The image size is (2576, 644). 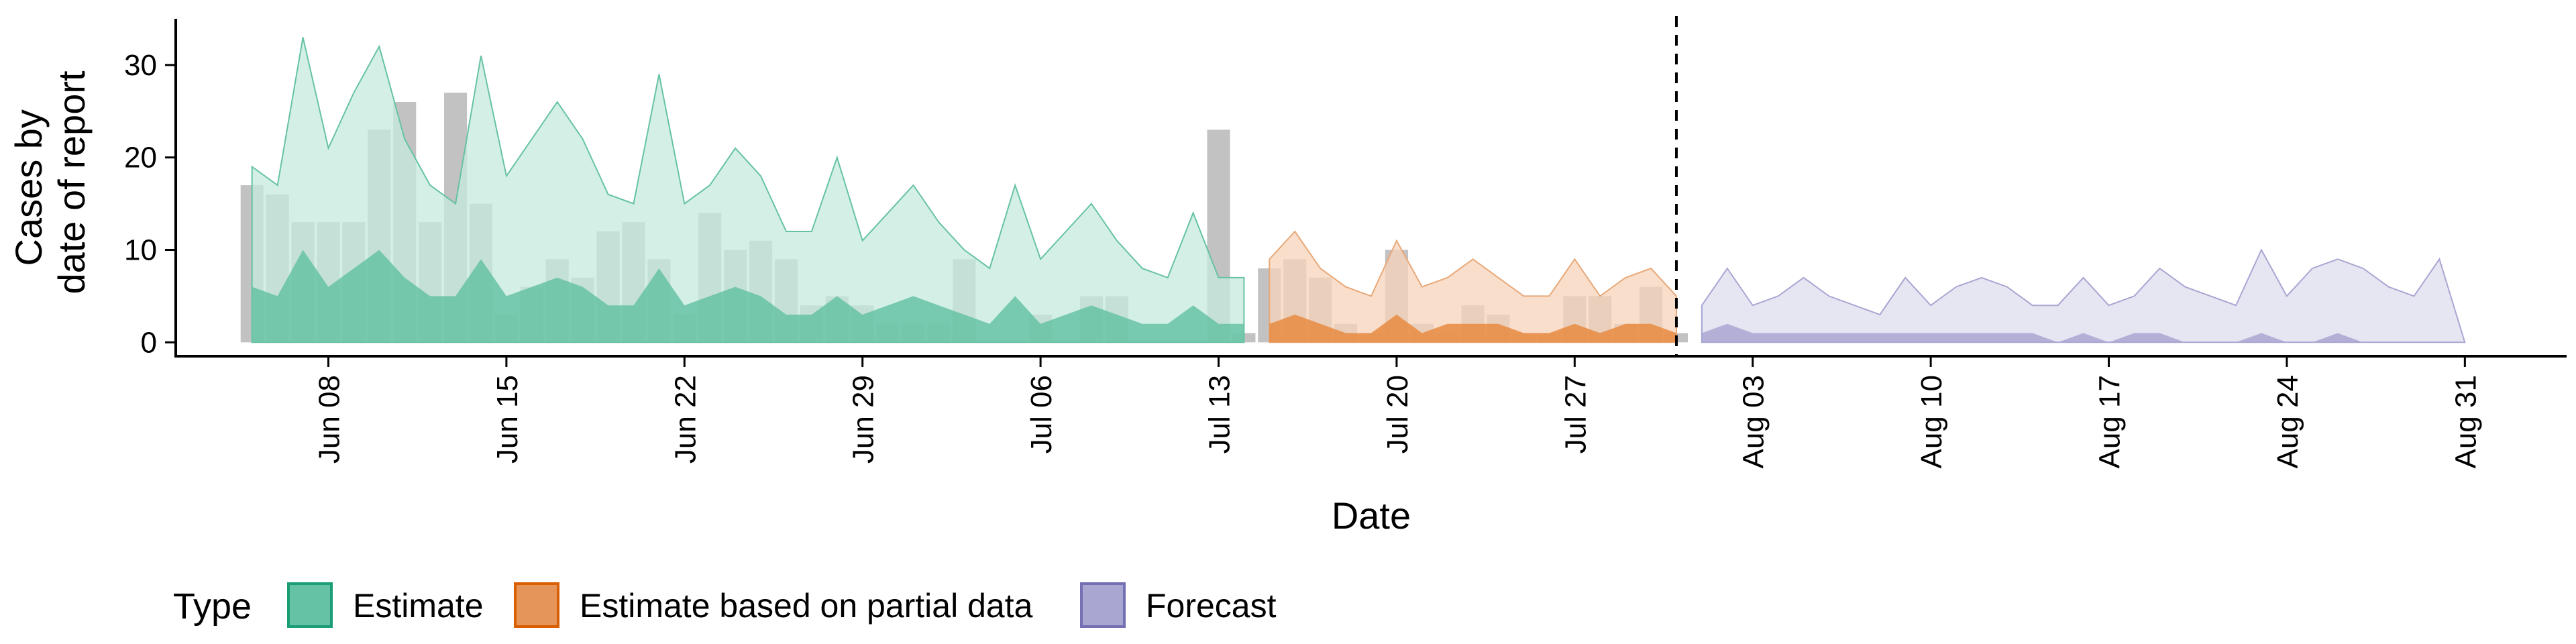 What do you see at coordinates (685, 419) in the screenshot?
I see `x-tick-label-2020-06-22: Jun 22` at bounding box center [685, 419].